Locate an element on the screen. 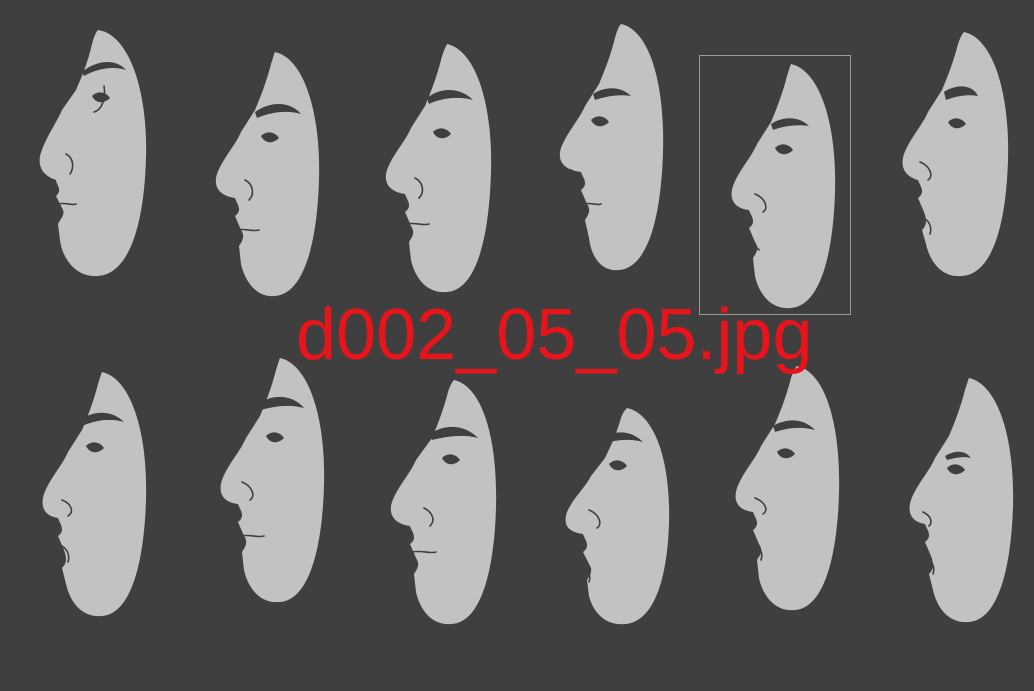 Image resolution: width=1034 pixels, height=691 pixels. selected-filename-label: d002_05_05.jpg is located at coordinates (554, 335).